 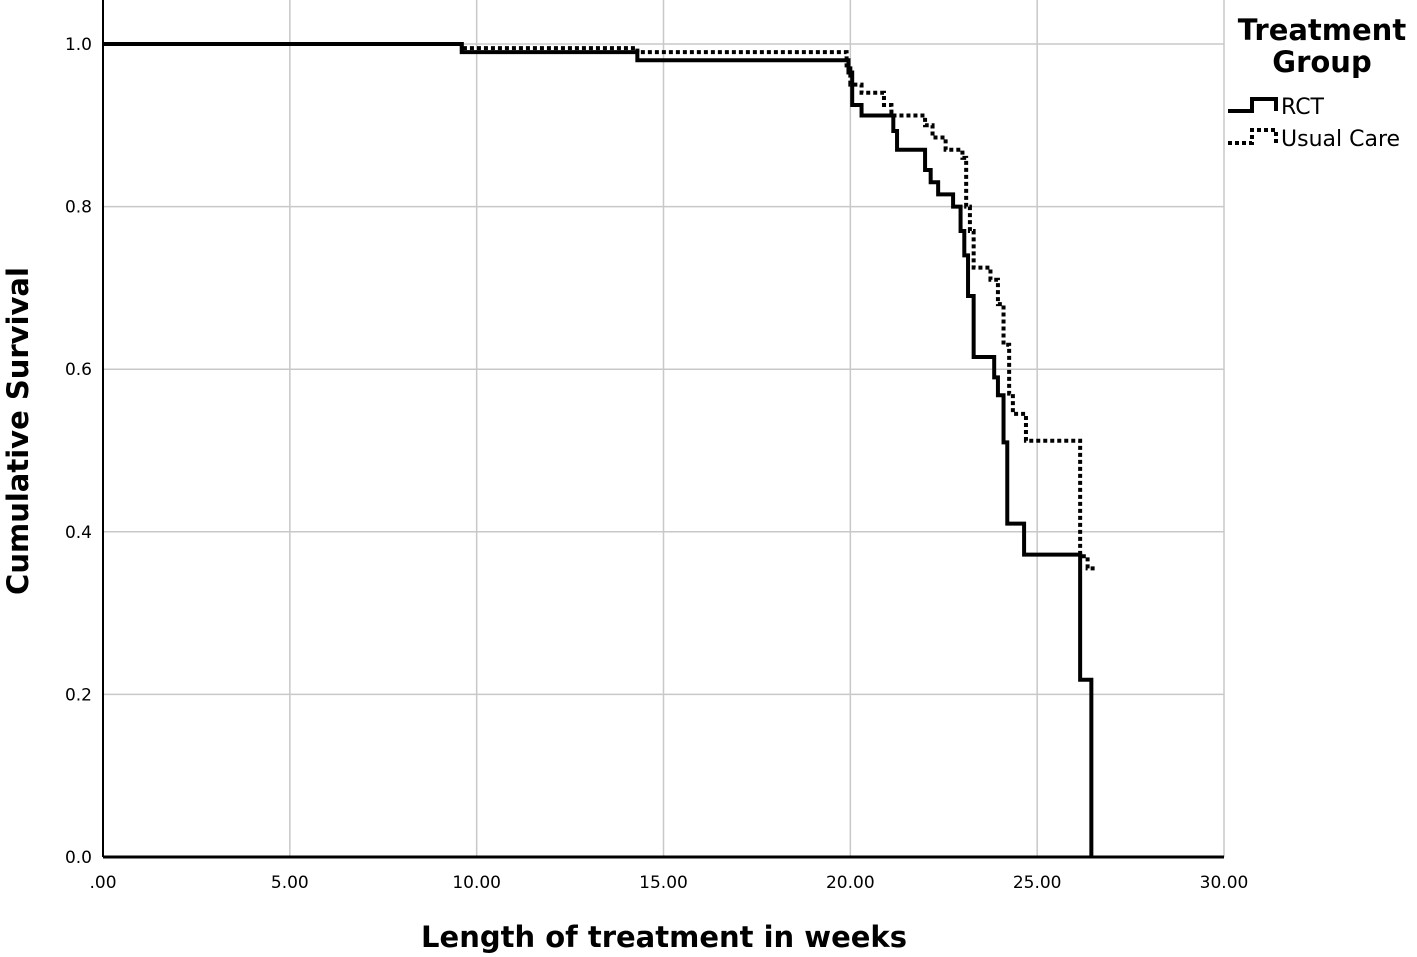 I want to click on x-tick-label: 5.00, so click(x=290, y=883).